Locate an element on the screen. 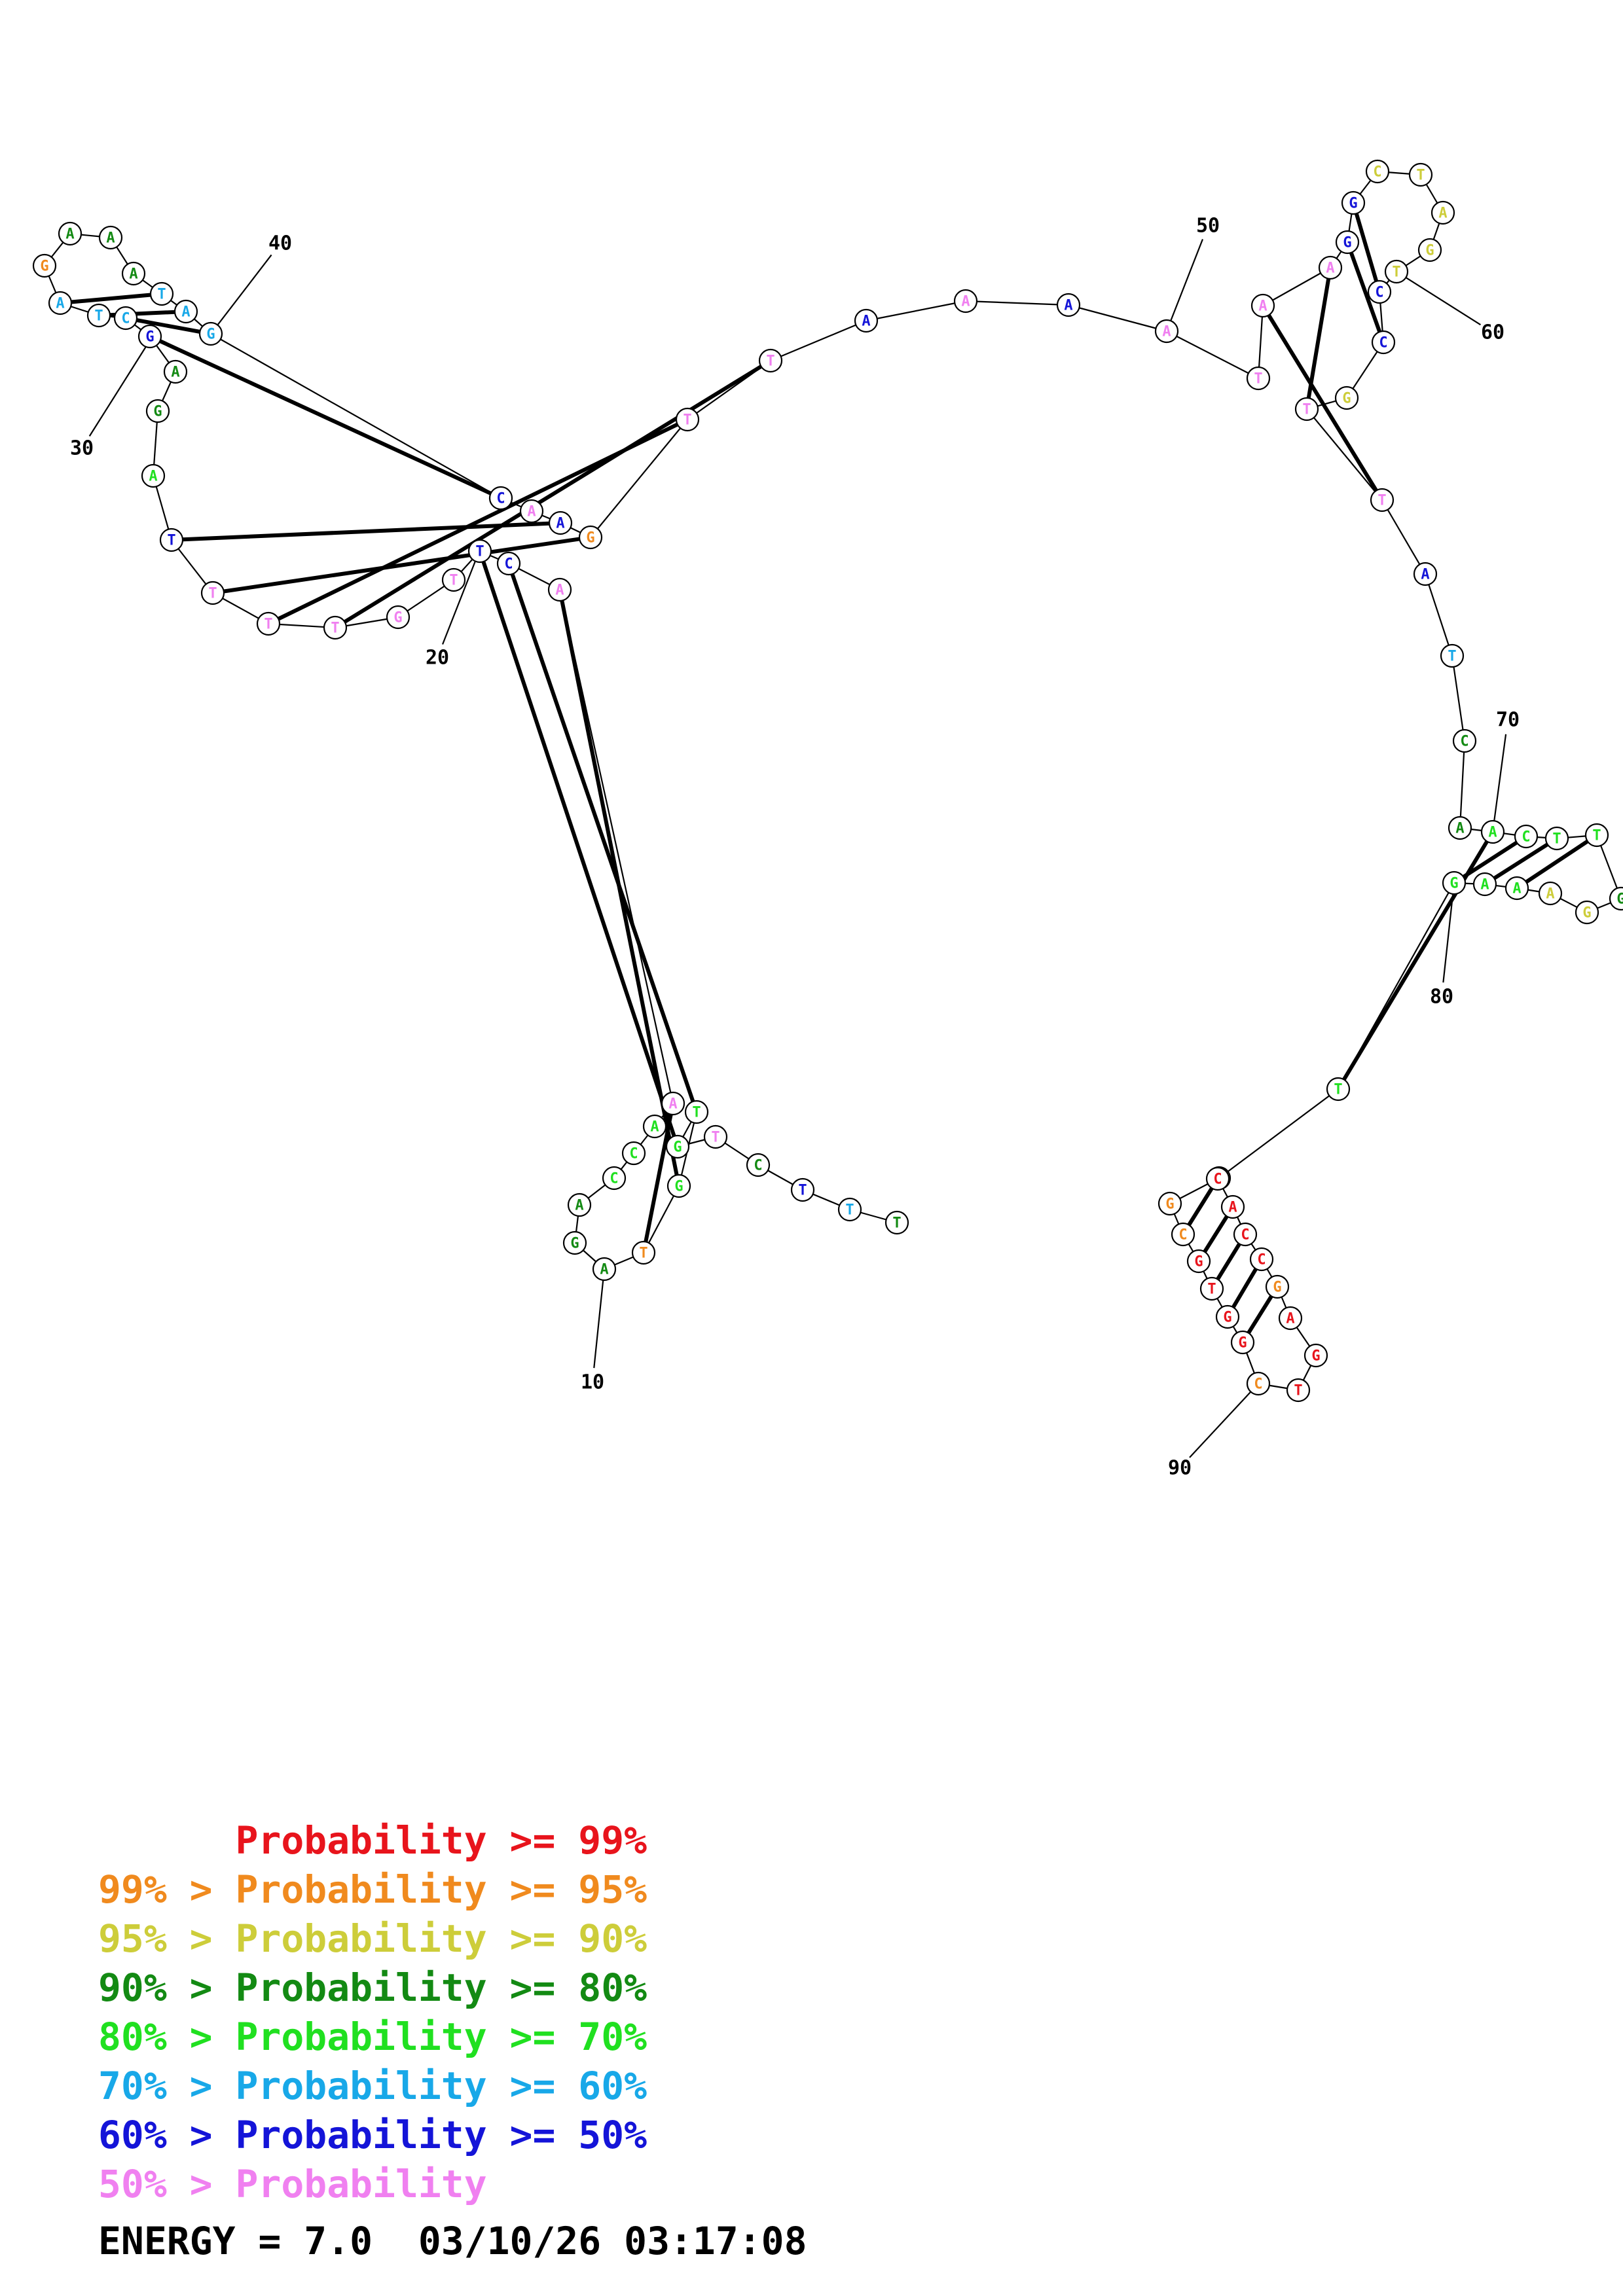 This screenshot has width=1623, height=2296. nucleotide-30: C is located at coordinates (125, 318).